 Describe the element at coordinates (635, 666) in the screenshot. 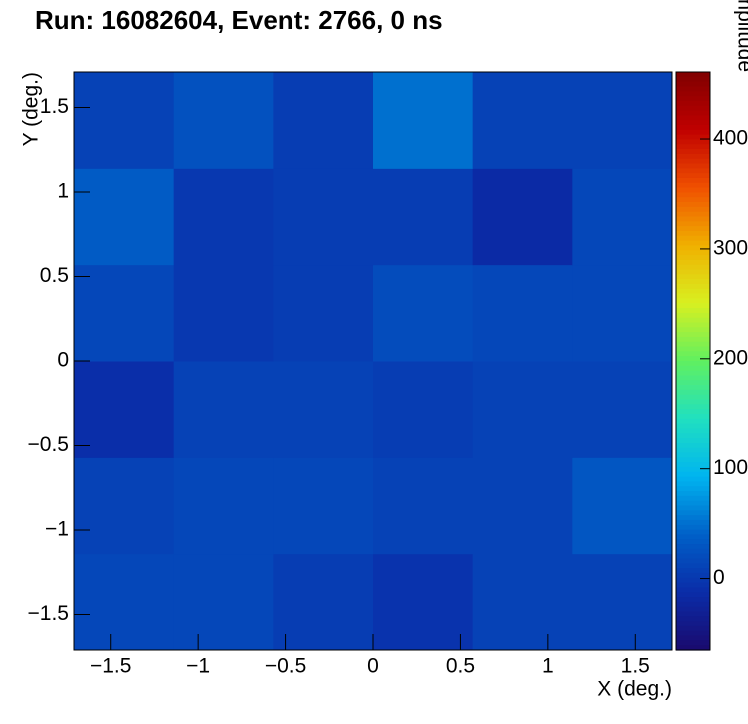

I see `x-tick-label: 1.5` at that location.